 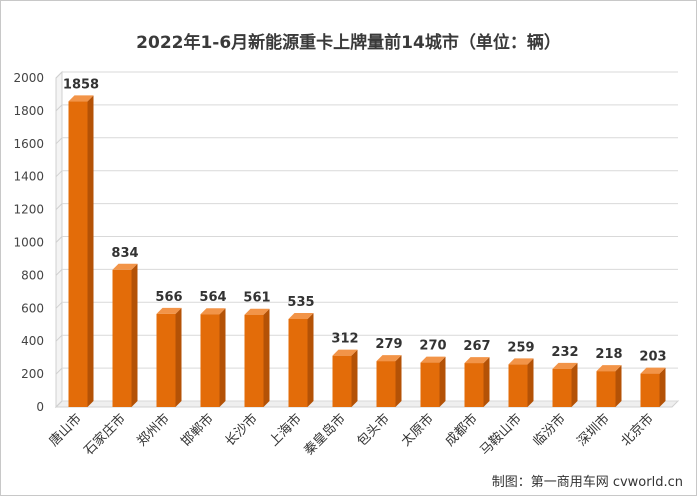 What do you see at coordinates (432, 346) in the screenshot?
I see `value-label-8: 270` at bounding box center [432, 346].